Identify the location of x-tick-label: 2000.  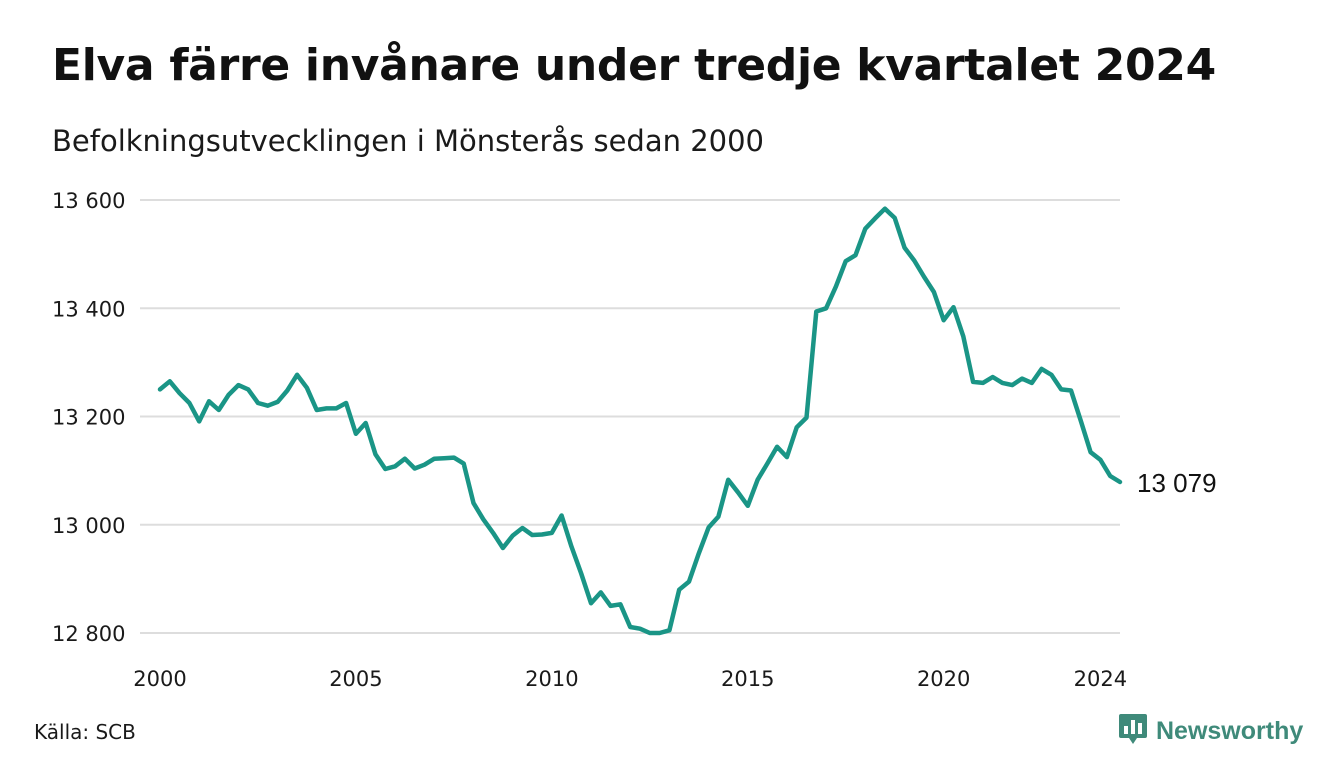
(159, 679).